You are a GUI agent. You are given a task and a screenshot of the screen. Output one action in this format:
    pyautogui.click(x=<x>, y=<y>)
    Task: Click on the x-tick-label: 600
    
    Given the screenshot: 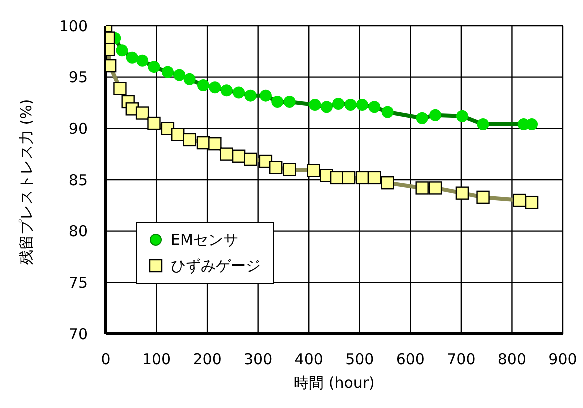 What is the action you would take?
    pyautogui.click(x=410, y=359)
    